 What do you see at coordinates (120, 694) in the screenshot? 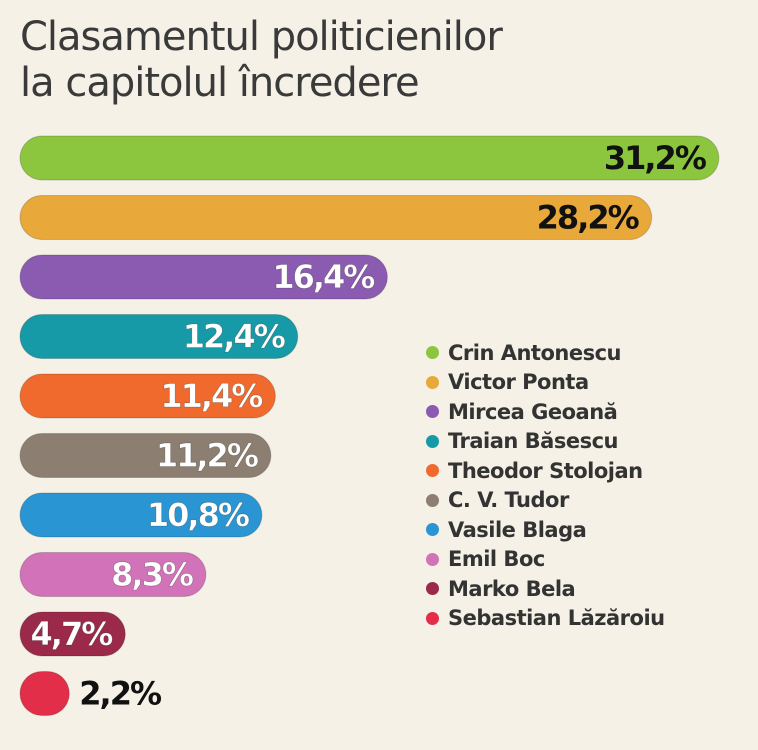
I see `bar-value-label-10: 2,2%` at bounding box center [120, 694].